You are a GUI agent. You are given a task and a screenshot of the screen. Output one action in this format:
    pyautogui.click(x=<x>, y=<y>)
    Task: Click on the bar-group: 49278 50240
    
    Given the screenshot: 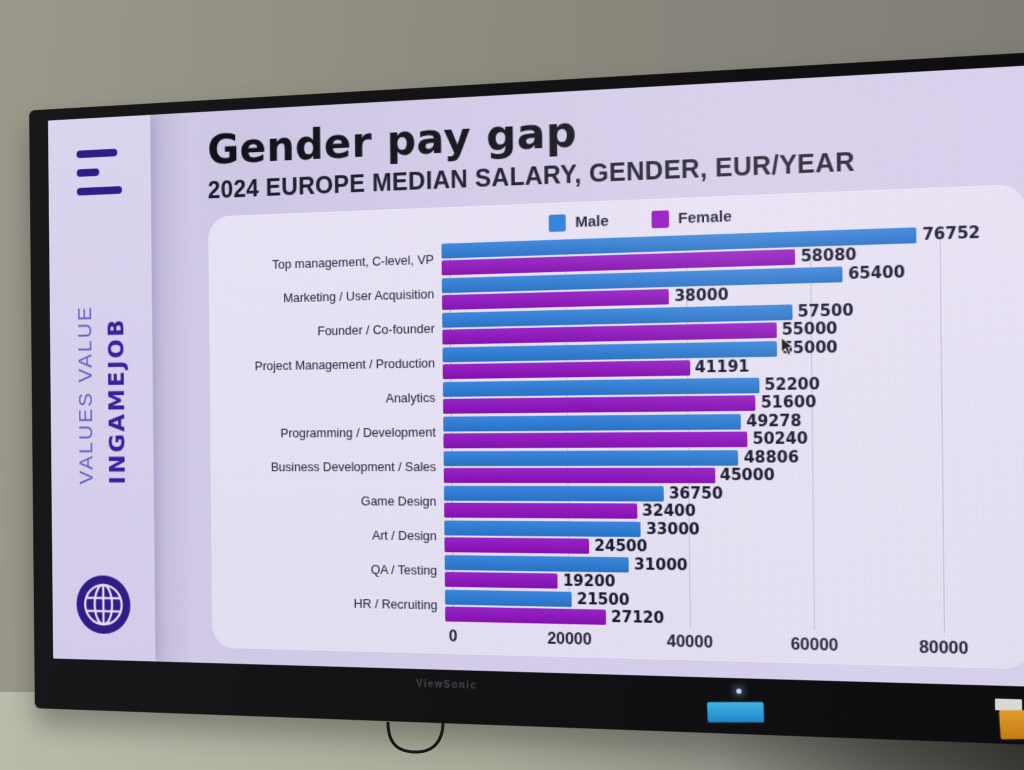 What is the action you would take?
    pyautogui.click(x=718, y=430)
    